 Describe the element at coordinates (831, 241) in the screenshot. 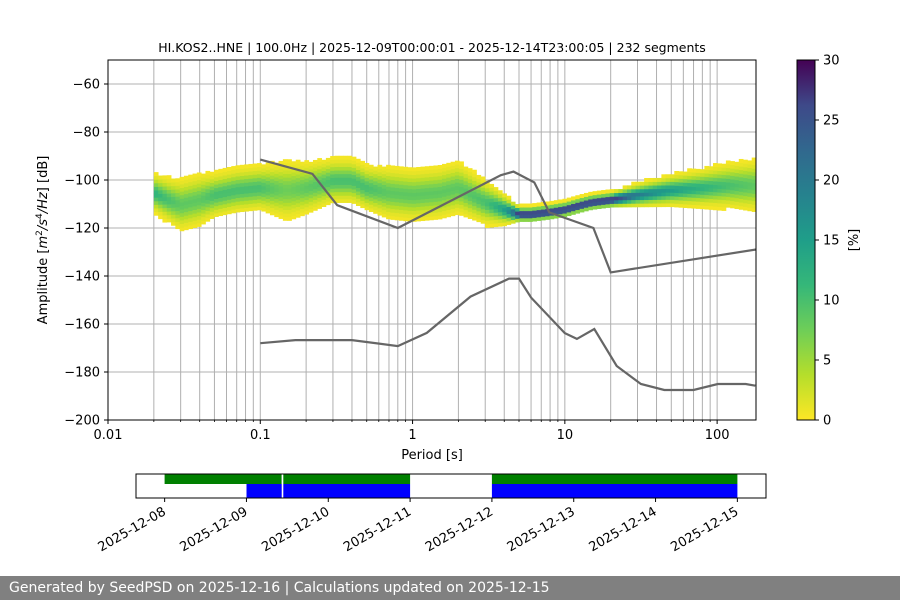

I see `colorbar-tick-label: 15` at that location.